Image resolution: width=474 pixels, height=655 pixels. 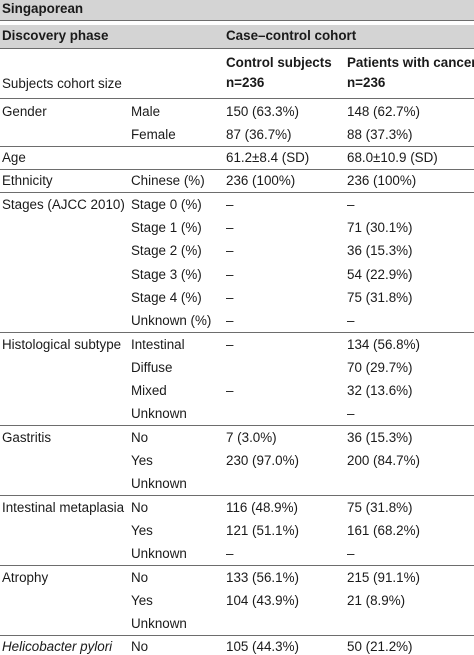 I want to click on group-label: Stages (AJCC 2010), so click(x=63, y=204).